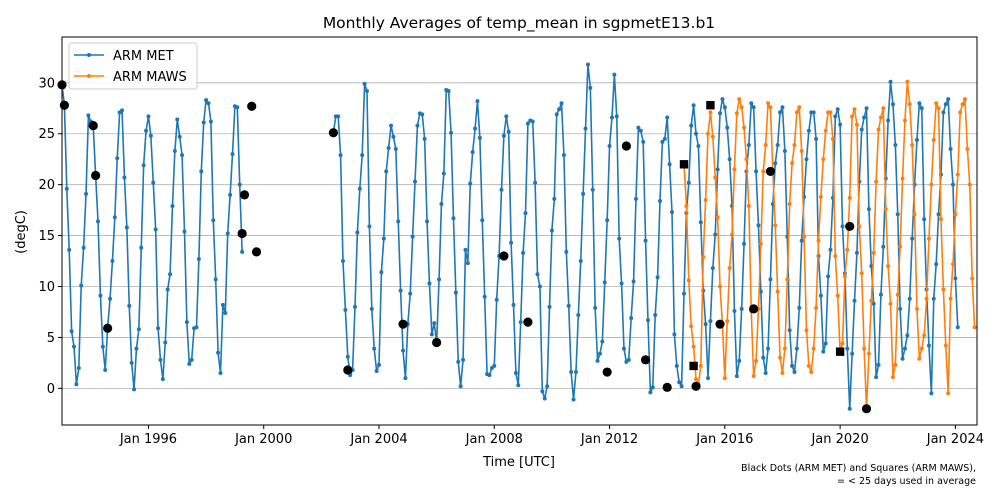 This screenshot has height=500, width=1000. What do you see at coordinates (133, 66) in the screenshot?
I see `legend: ARM MET ARM MAWS` at bounding box center [133, 66].